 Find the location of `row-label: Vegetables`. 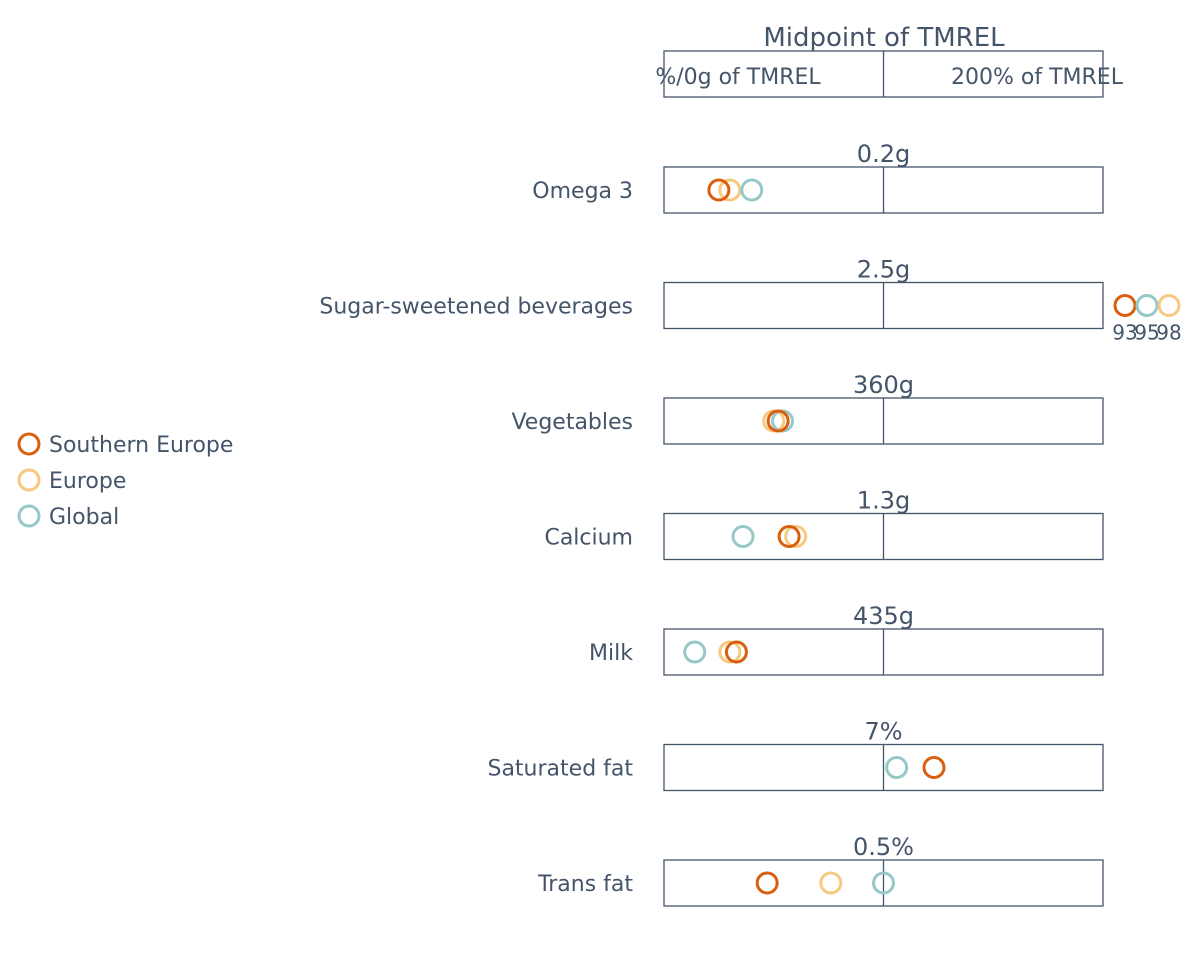

row-label: Vegetables is located at coordinates (572, 422).